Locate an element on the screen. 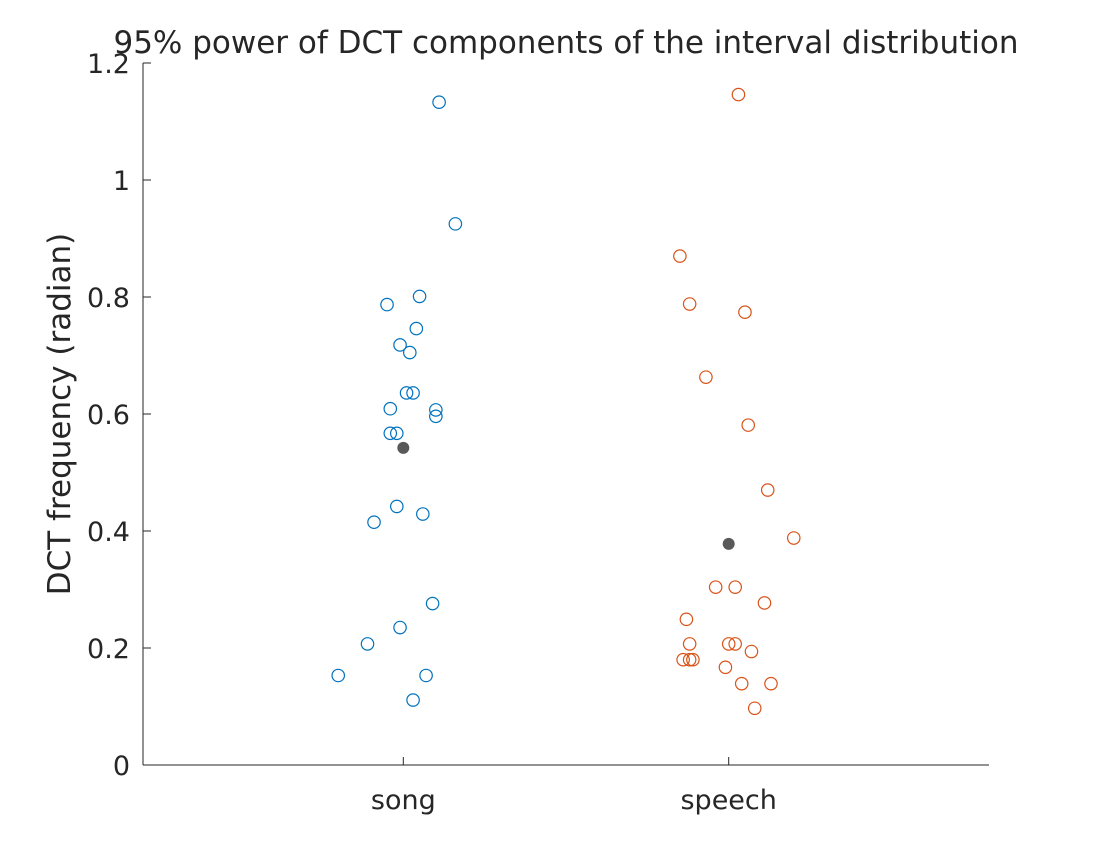  y-axis-label: DCT frequency (radian) is located at coordinates (60, 414).